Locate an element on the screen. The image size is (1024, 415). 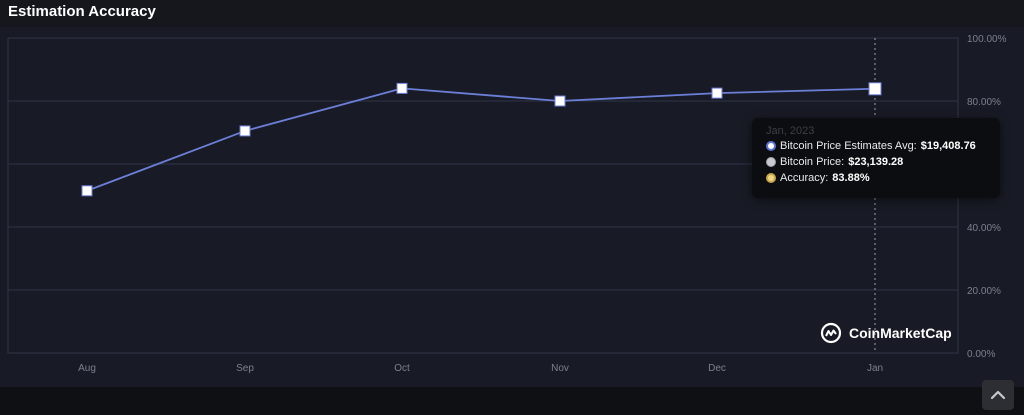
gray-shield-marker-icon is located at coordinates (771, 162).